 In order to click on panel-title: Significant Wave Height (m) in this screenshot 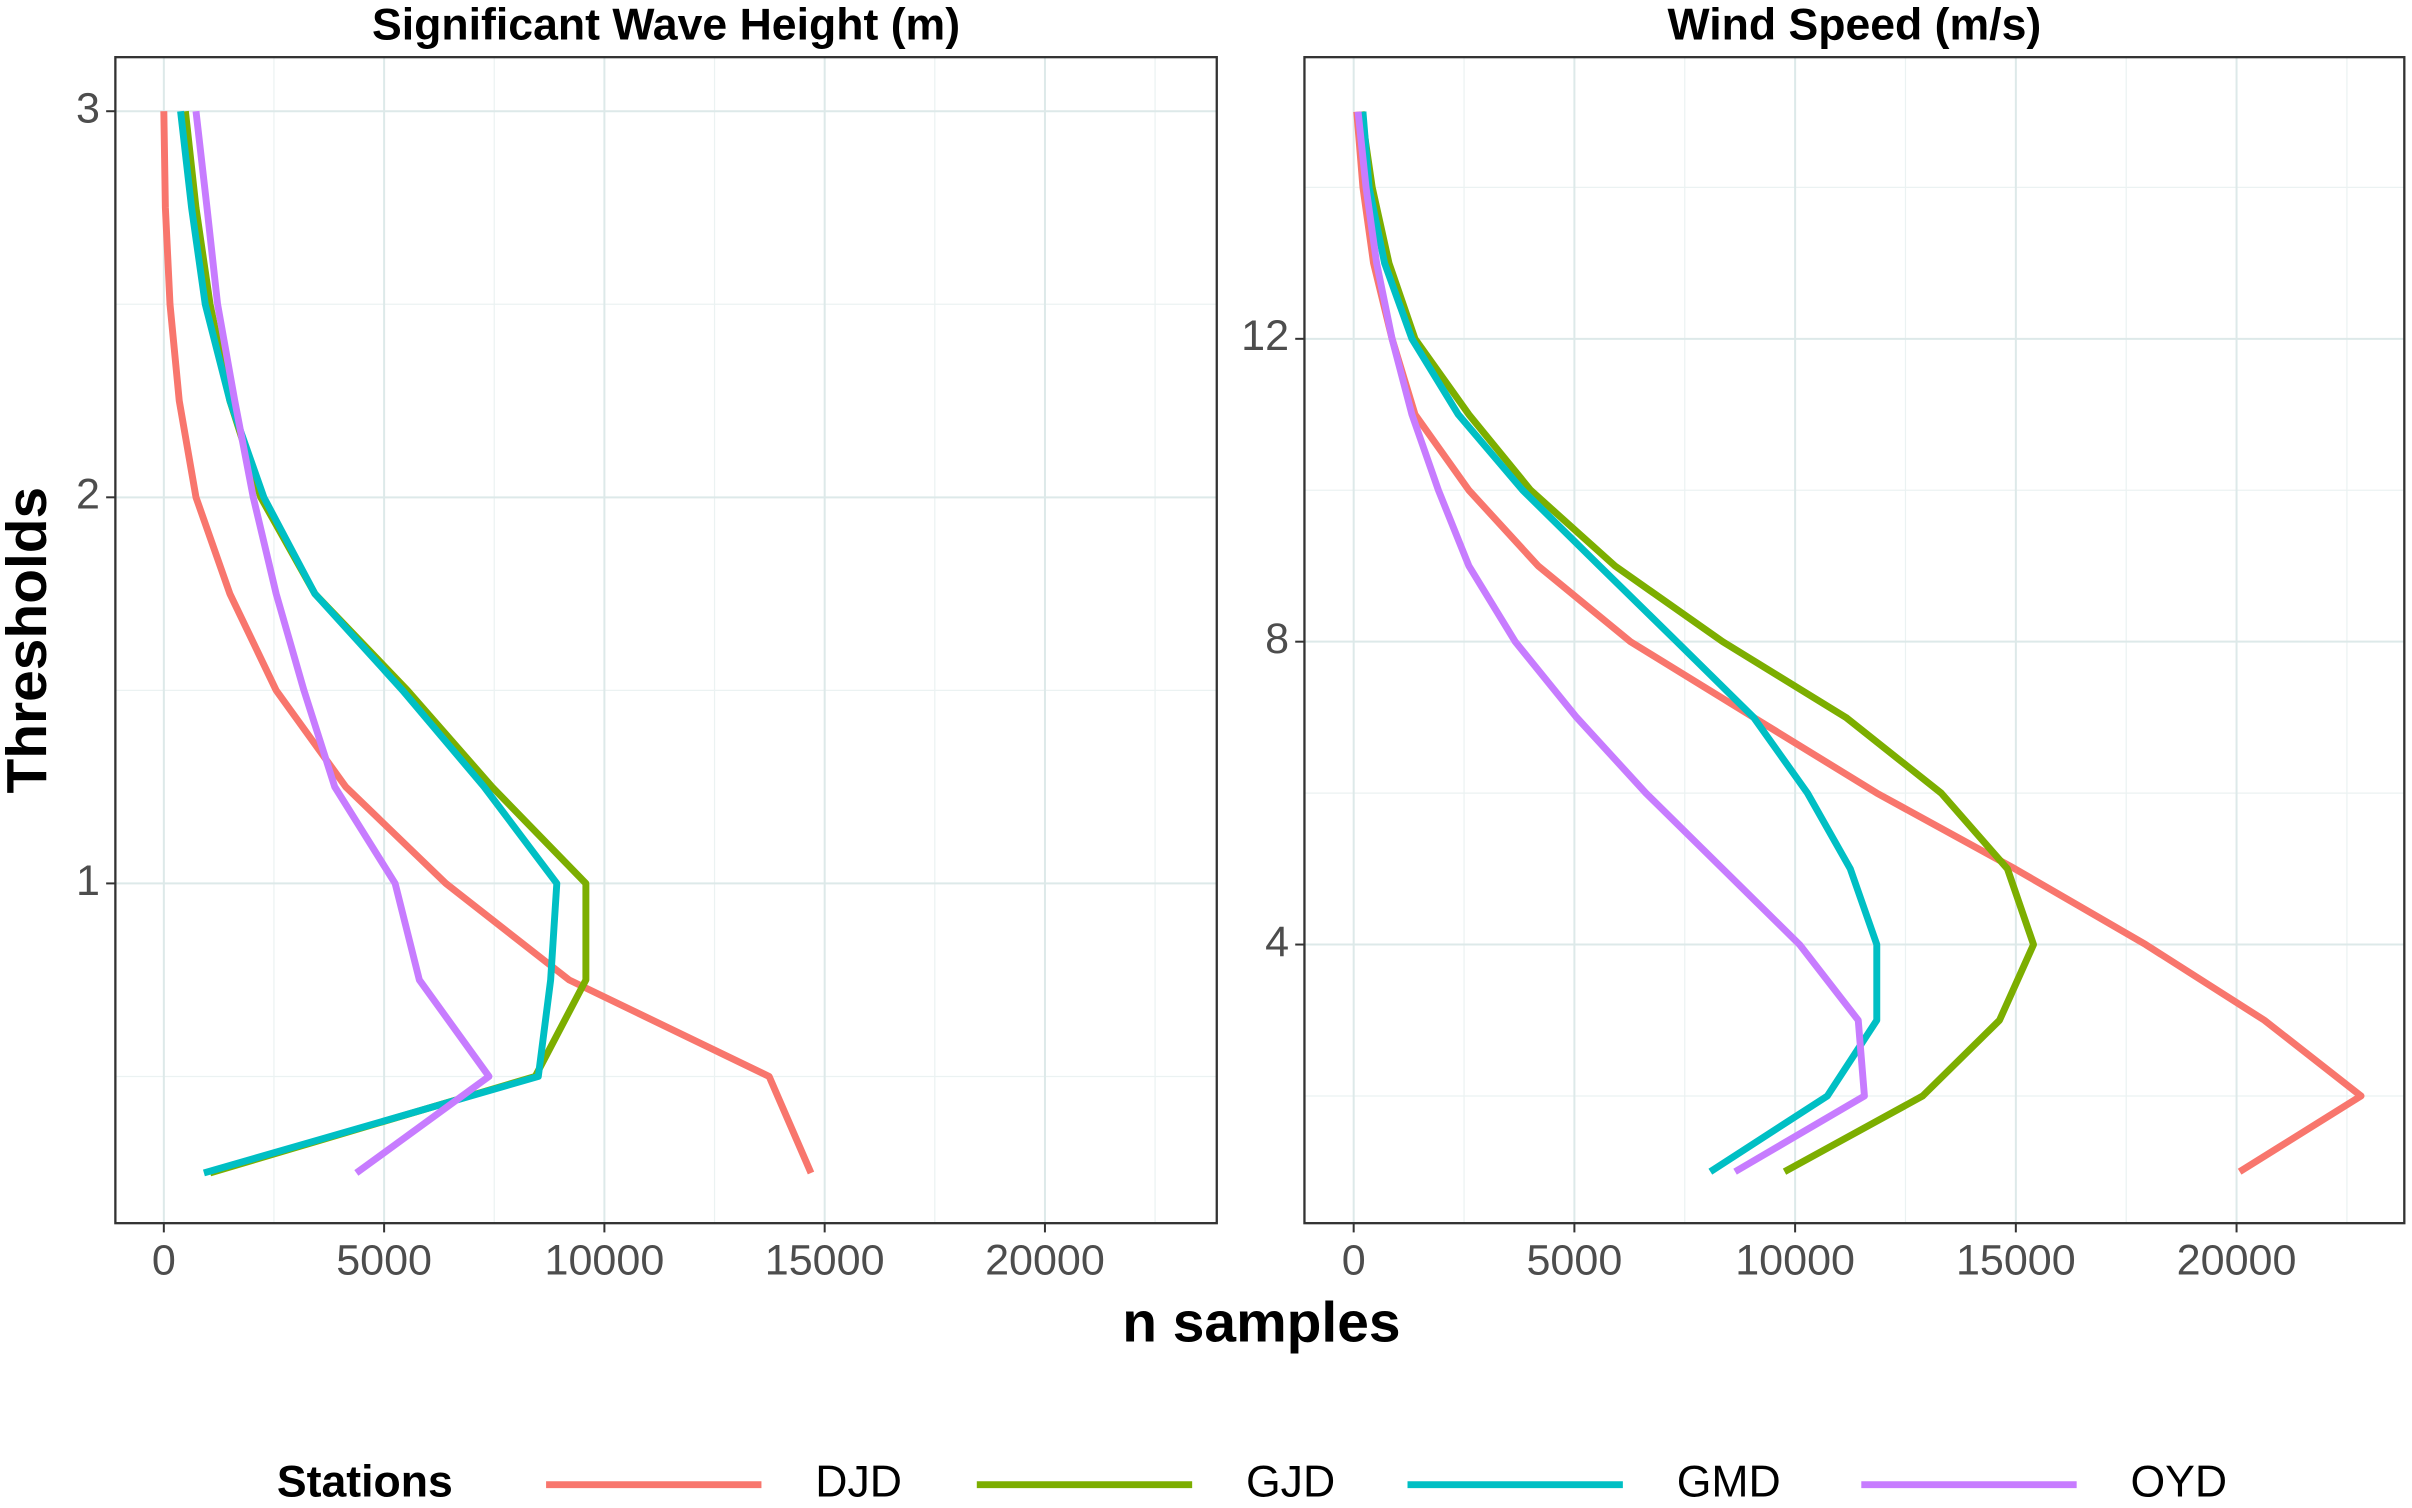, I will do `click(666, 25)`.